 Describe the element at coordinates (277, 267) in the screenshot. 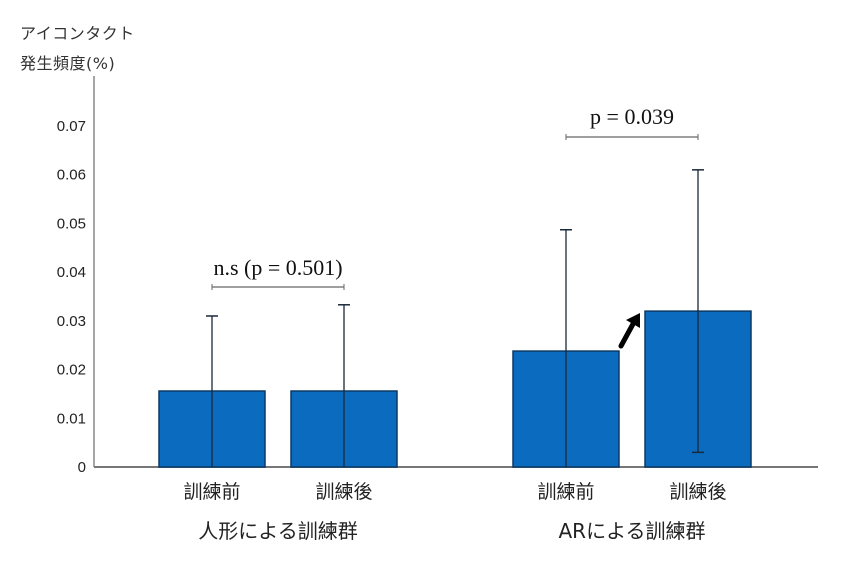

I see `p-value-annotation: n.s (p = 0.501)` at that location.